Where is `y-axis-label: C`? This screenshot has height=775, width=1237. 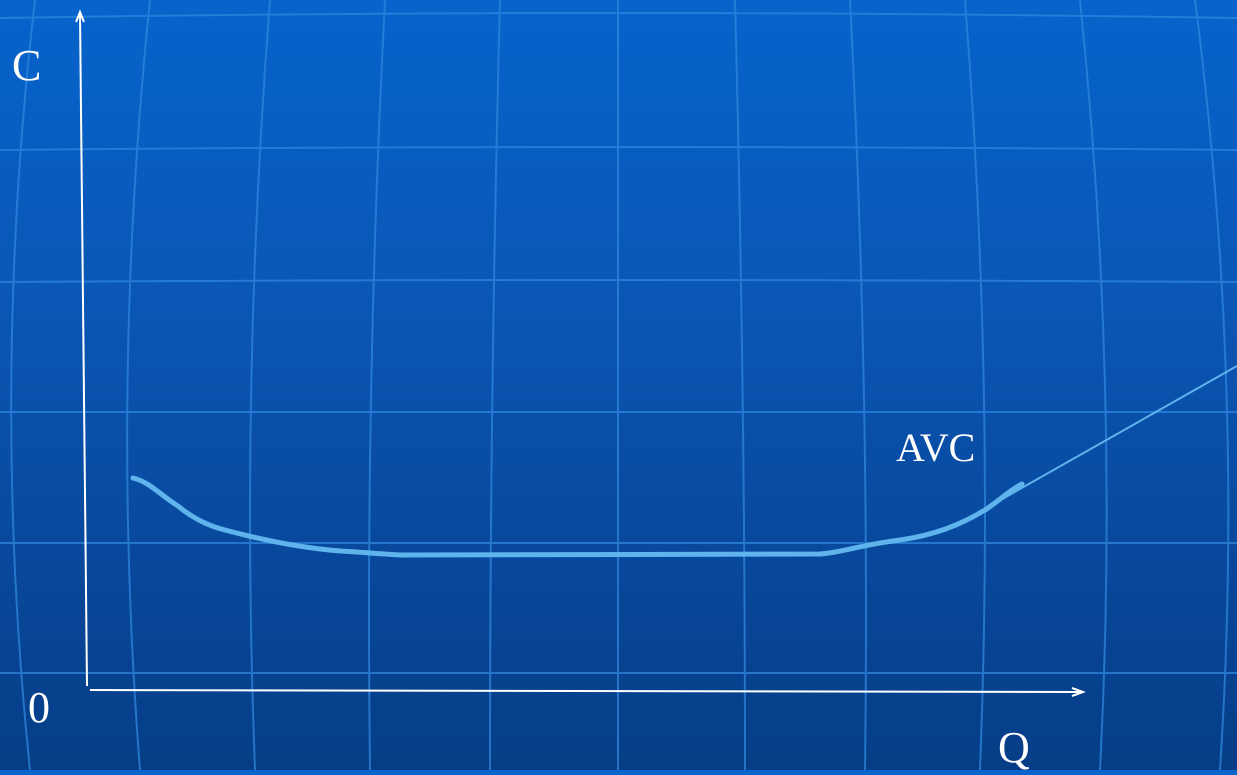
y-axis-label: C is located at coordinates (27, 65).